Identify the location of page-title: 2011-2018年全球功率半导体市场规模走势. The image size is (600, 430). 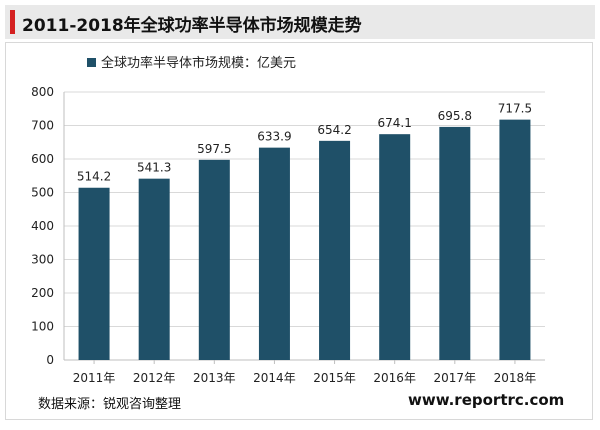
(192, 26).